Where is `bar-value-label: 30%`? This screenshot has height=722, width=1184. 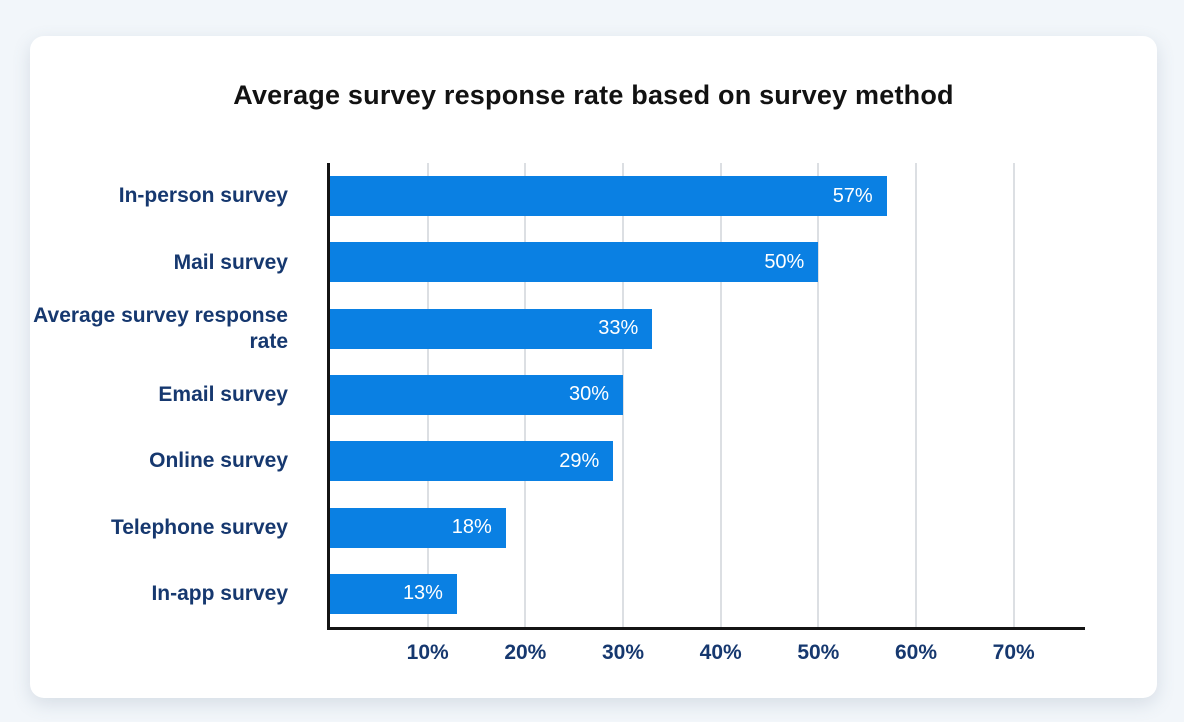
bar-value-label: 30% is located at coordinates (588, 394).